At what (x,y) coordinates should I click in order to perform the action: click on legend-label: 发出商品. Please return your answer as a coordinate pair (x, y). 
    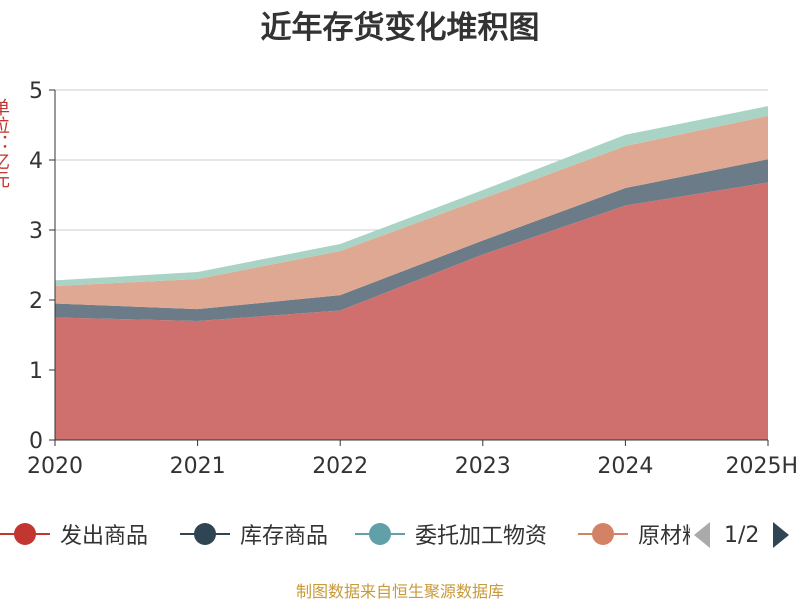
    Looking at the image, I should click on (104, 536).